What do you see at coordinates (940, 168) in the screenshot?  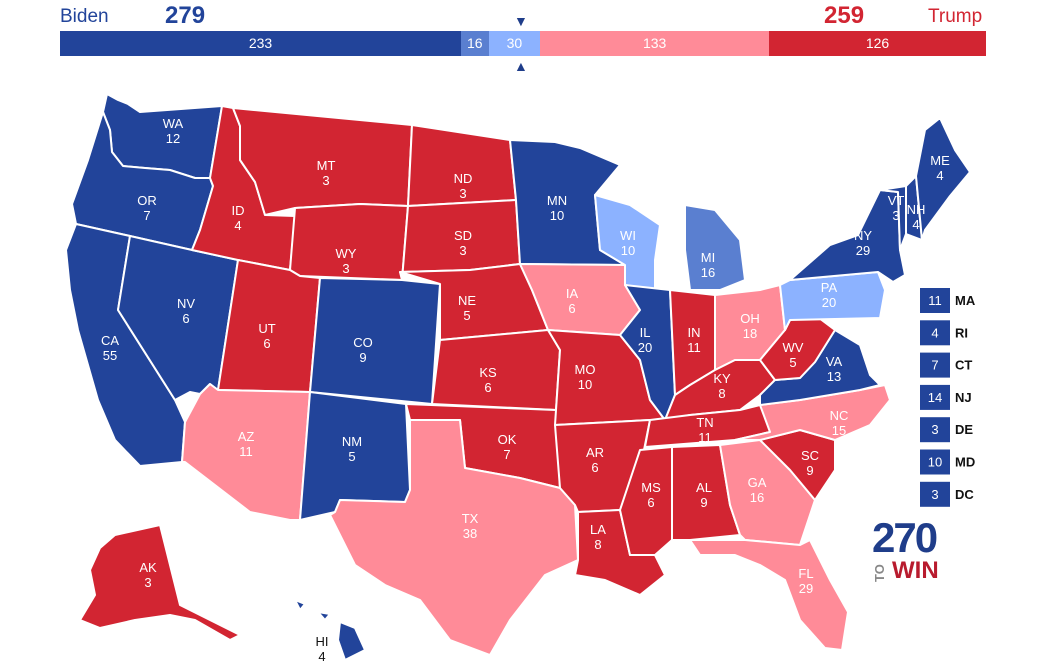 I see `state-label-me: ME 4` at bounding box center [940, 168].